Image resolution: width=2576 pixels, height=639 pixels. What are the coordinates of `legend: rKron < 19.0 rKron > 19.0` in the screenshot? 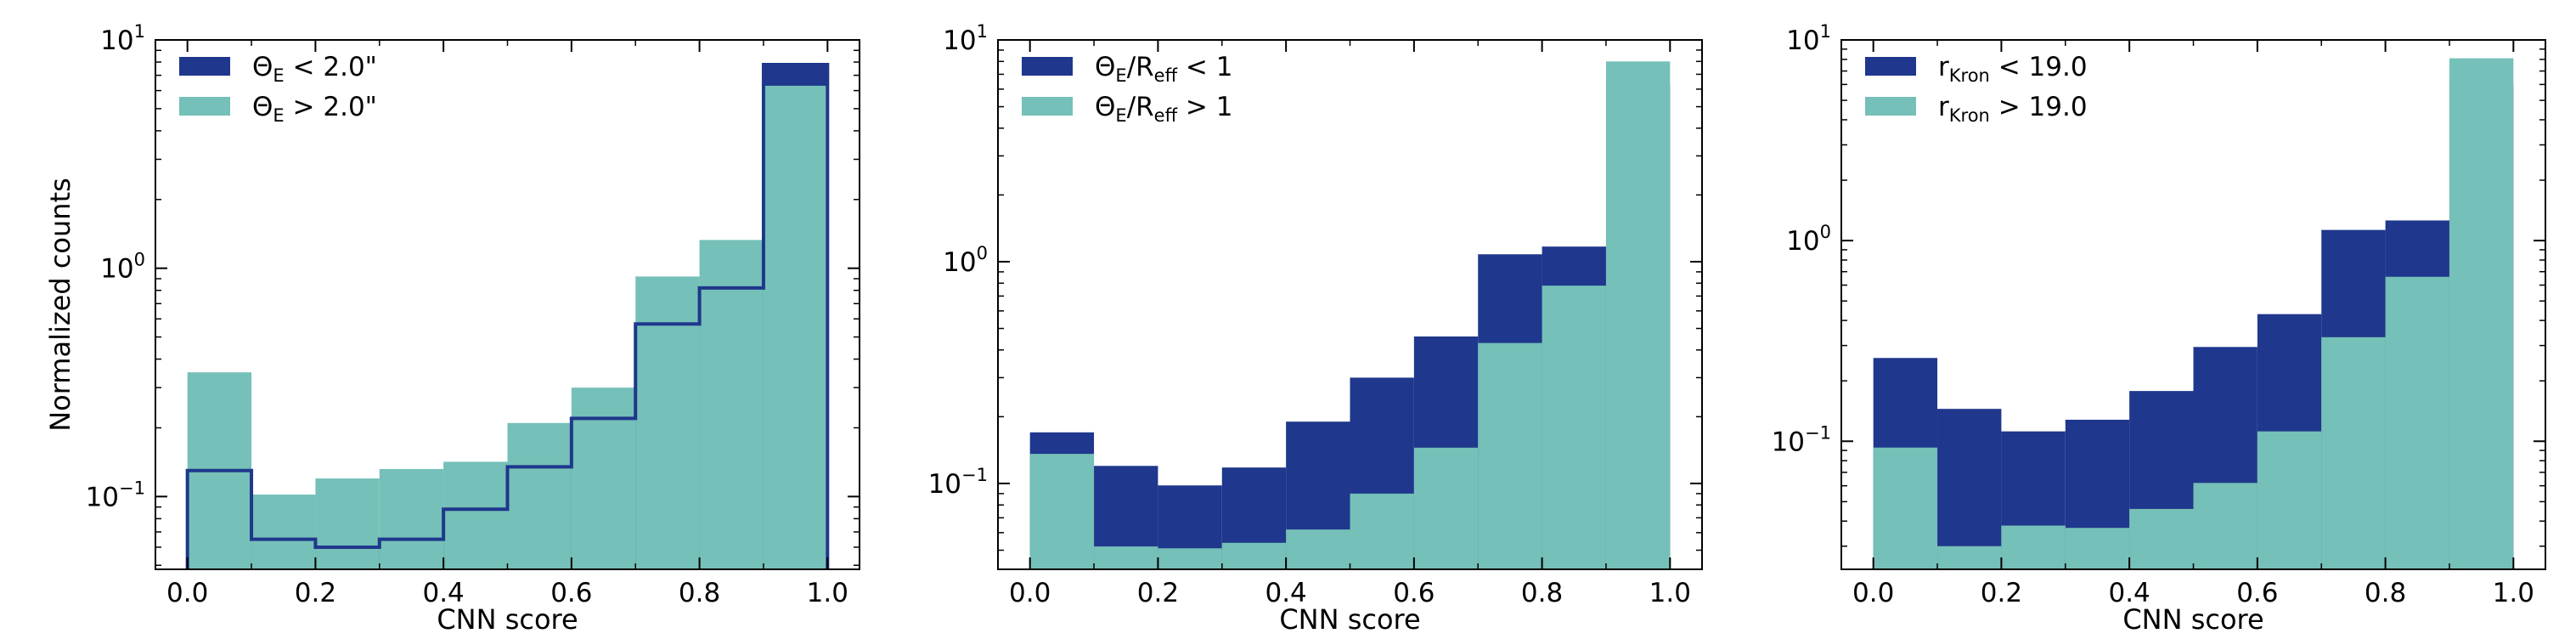 It's located at (1976, 89).